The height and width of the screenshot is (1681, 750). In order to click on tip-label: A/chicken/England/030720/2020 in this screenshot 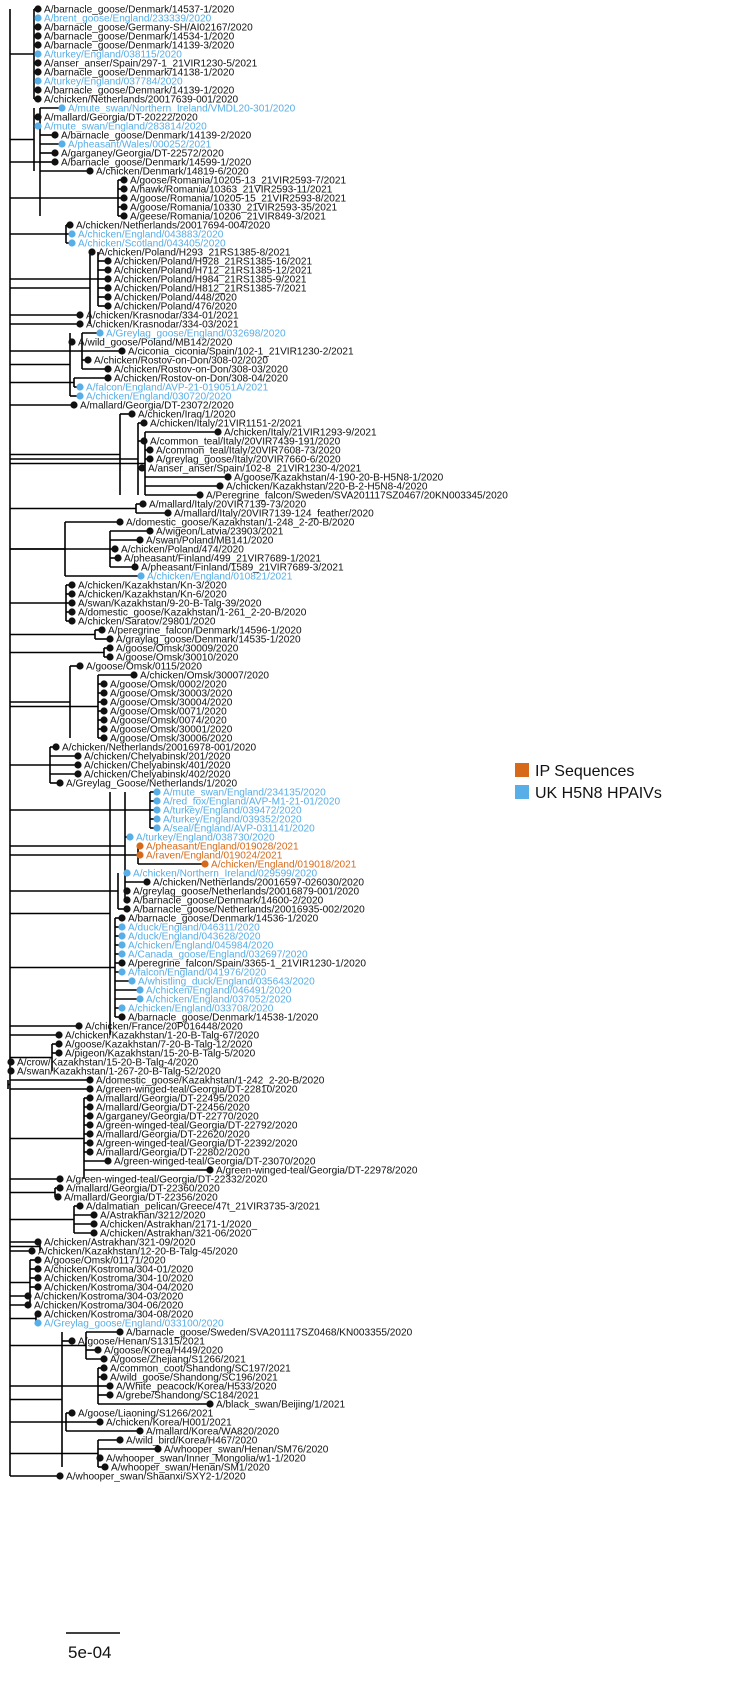, I will do `click(159, 397)`.